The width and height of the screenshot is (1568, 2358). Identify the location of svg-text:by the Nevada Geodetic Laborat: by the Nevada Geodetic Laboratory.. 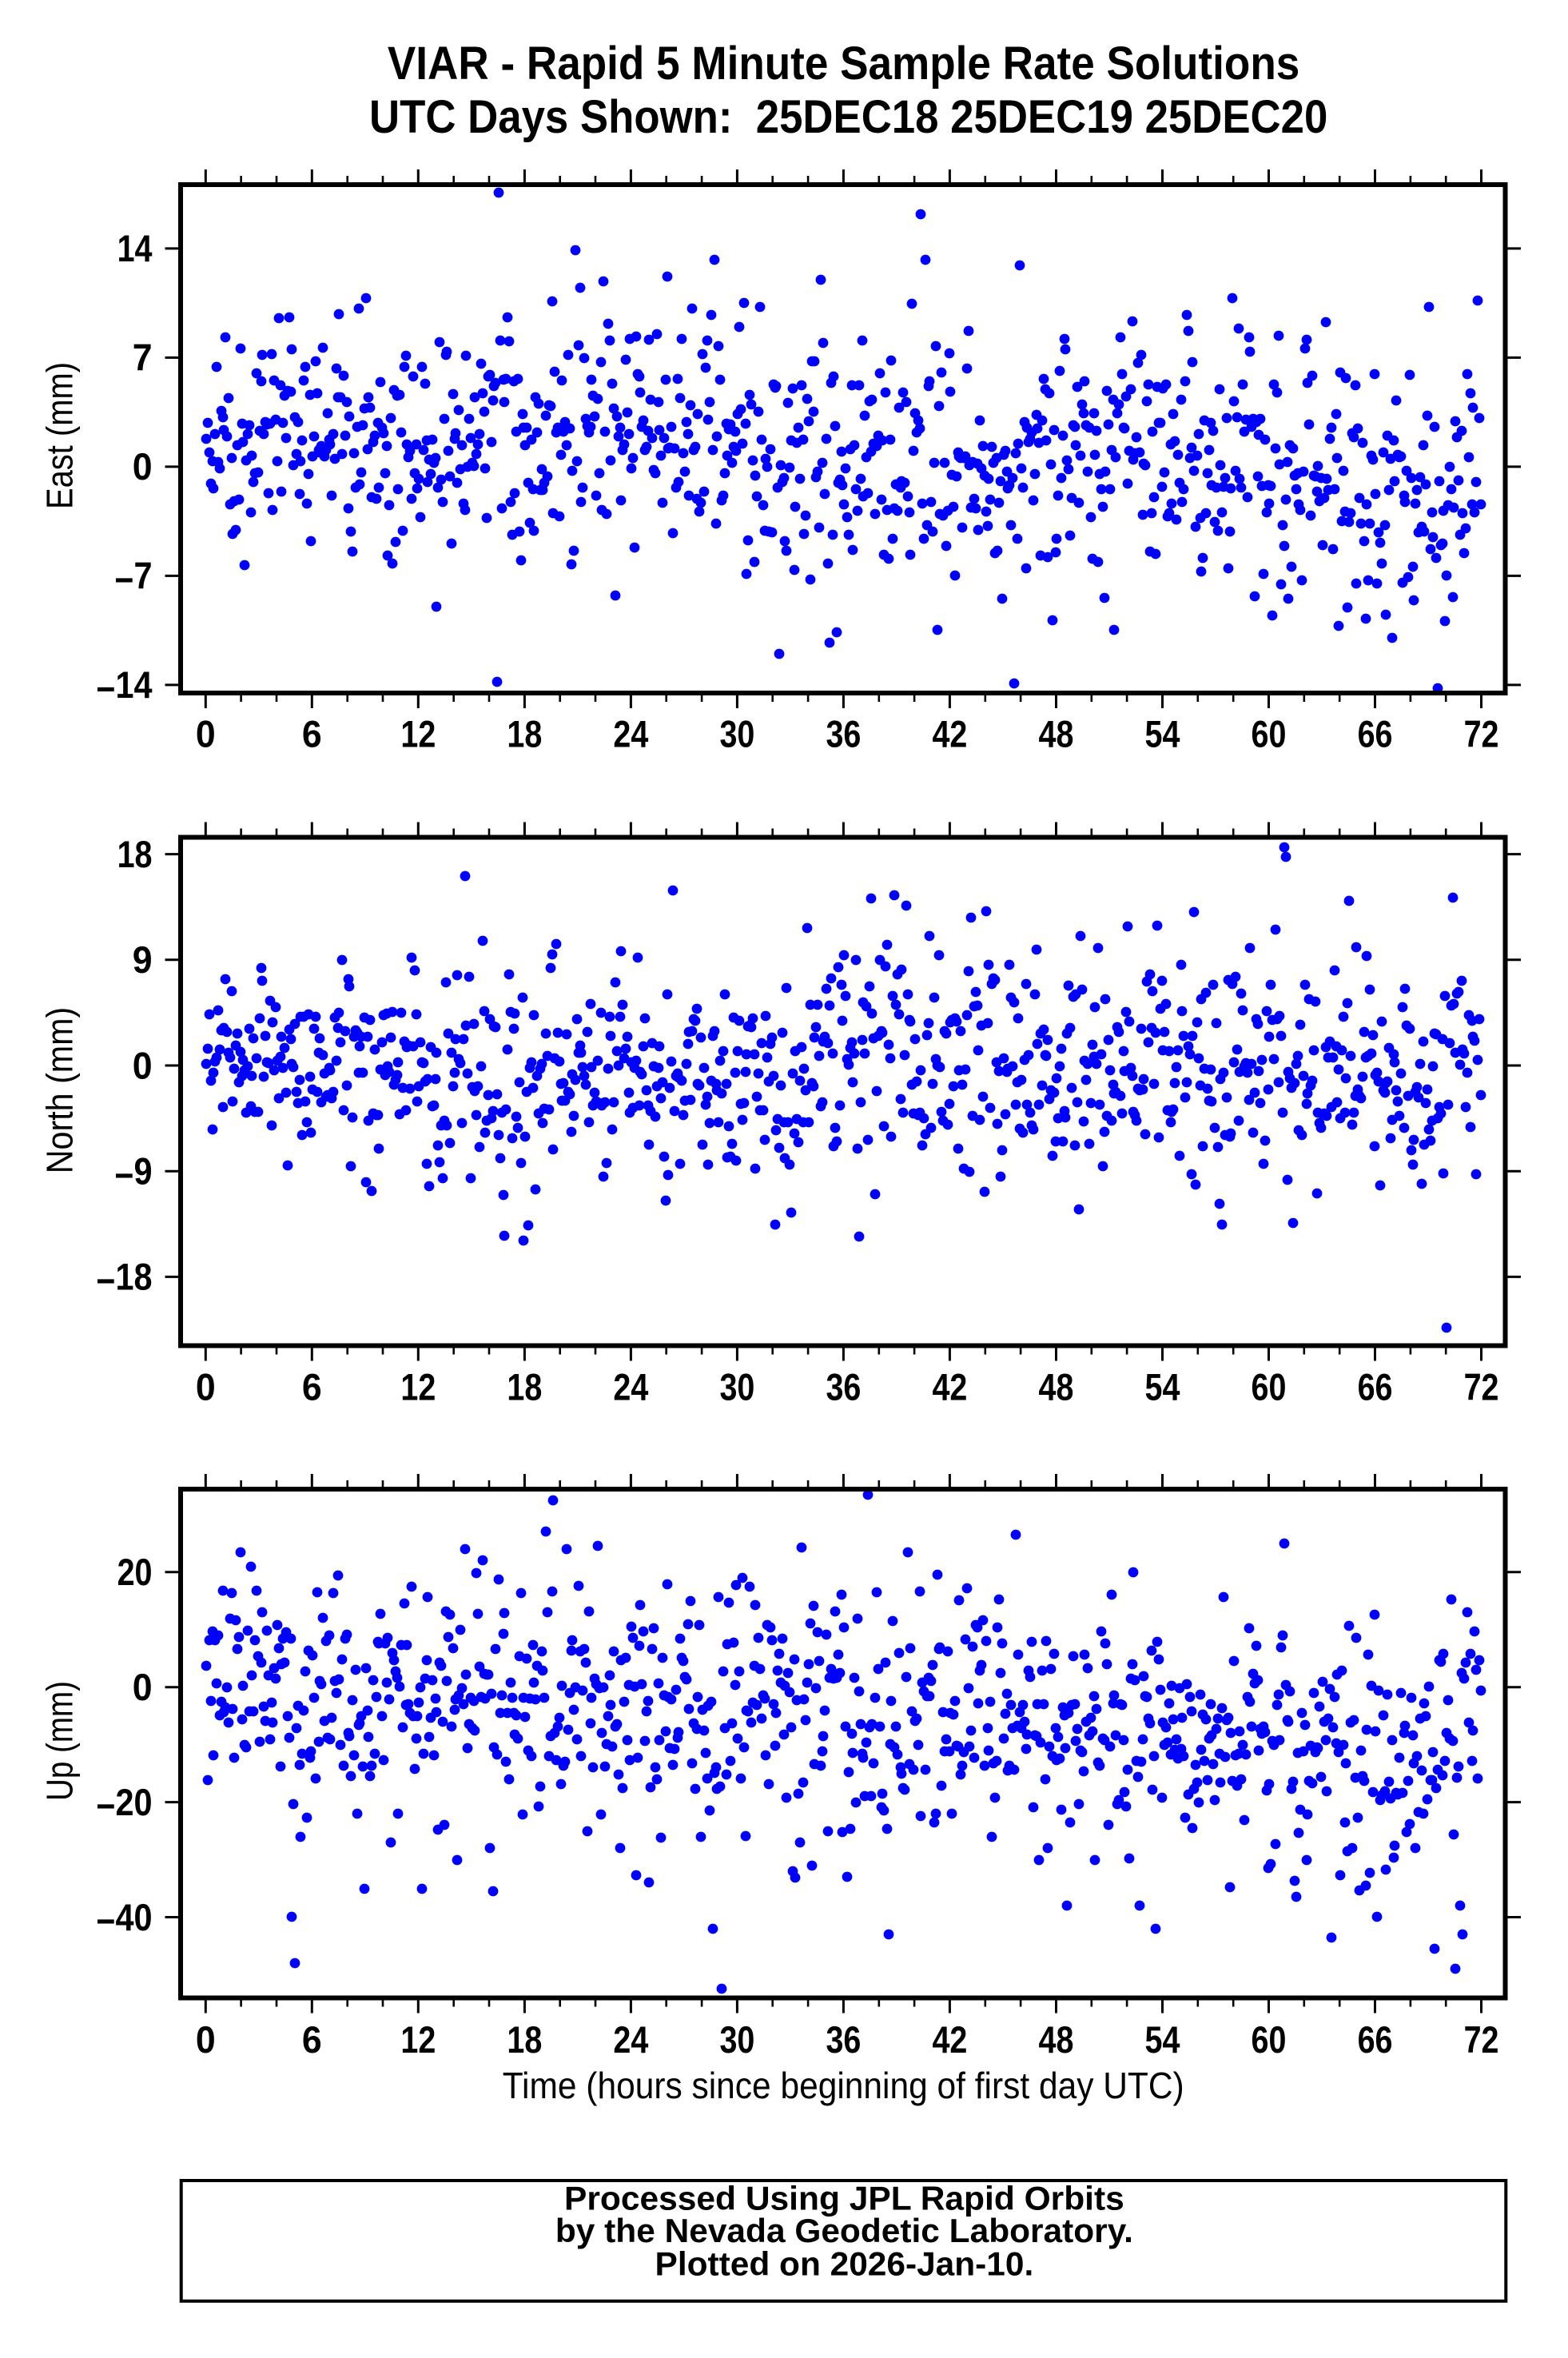
(844, 2230).